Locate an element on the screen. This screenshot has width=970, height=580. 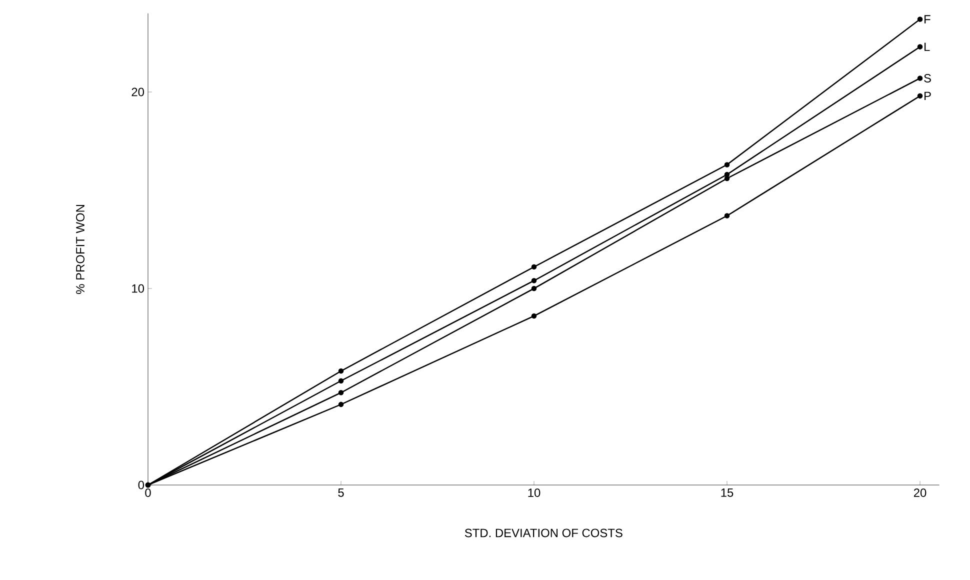
series-label: L is located at coordinates (927, 46).